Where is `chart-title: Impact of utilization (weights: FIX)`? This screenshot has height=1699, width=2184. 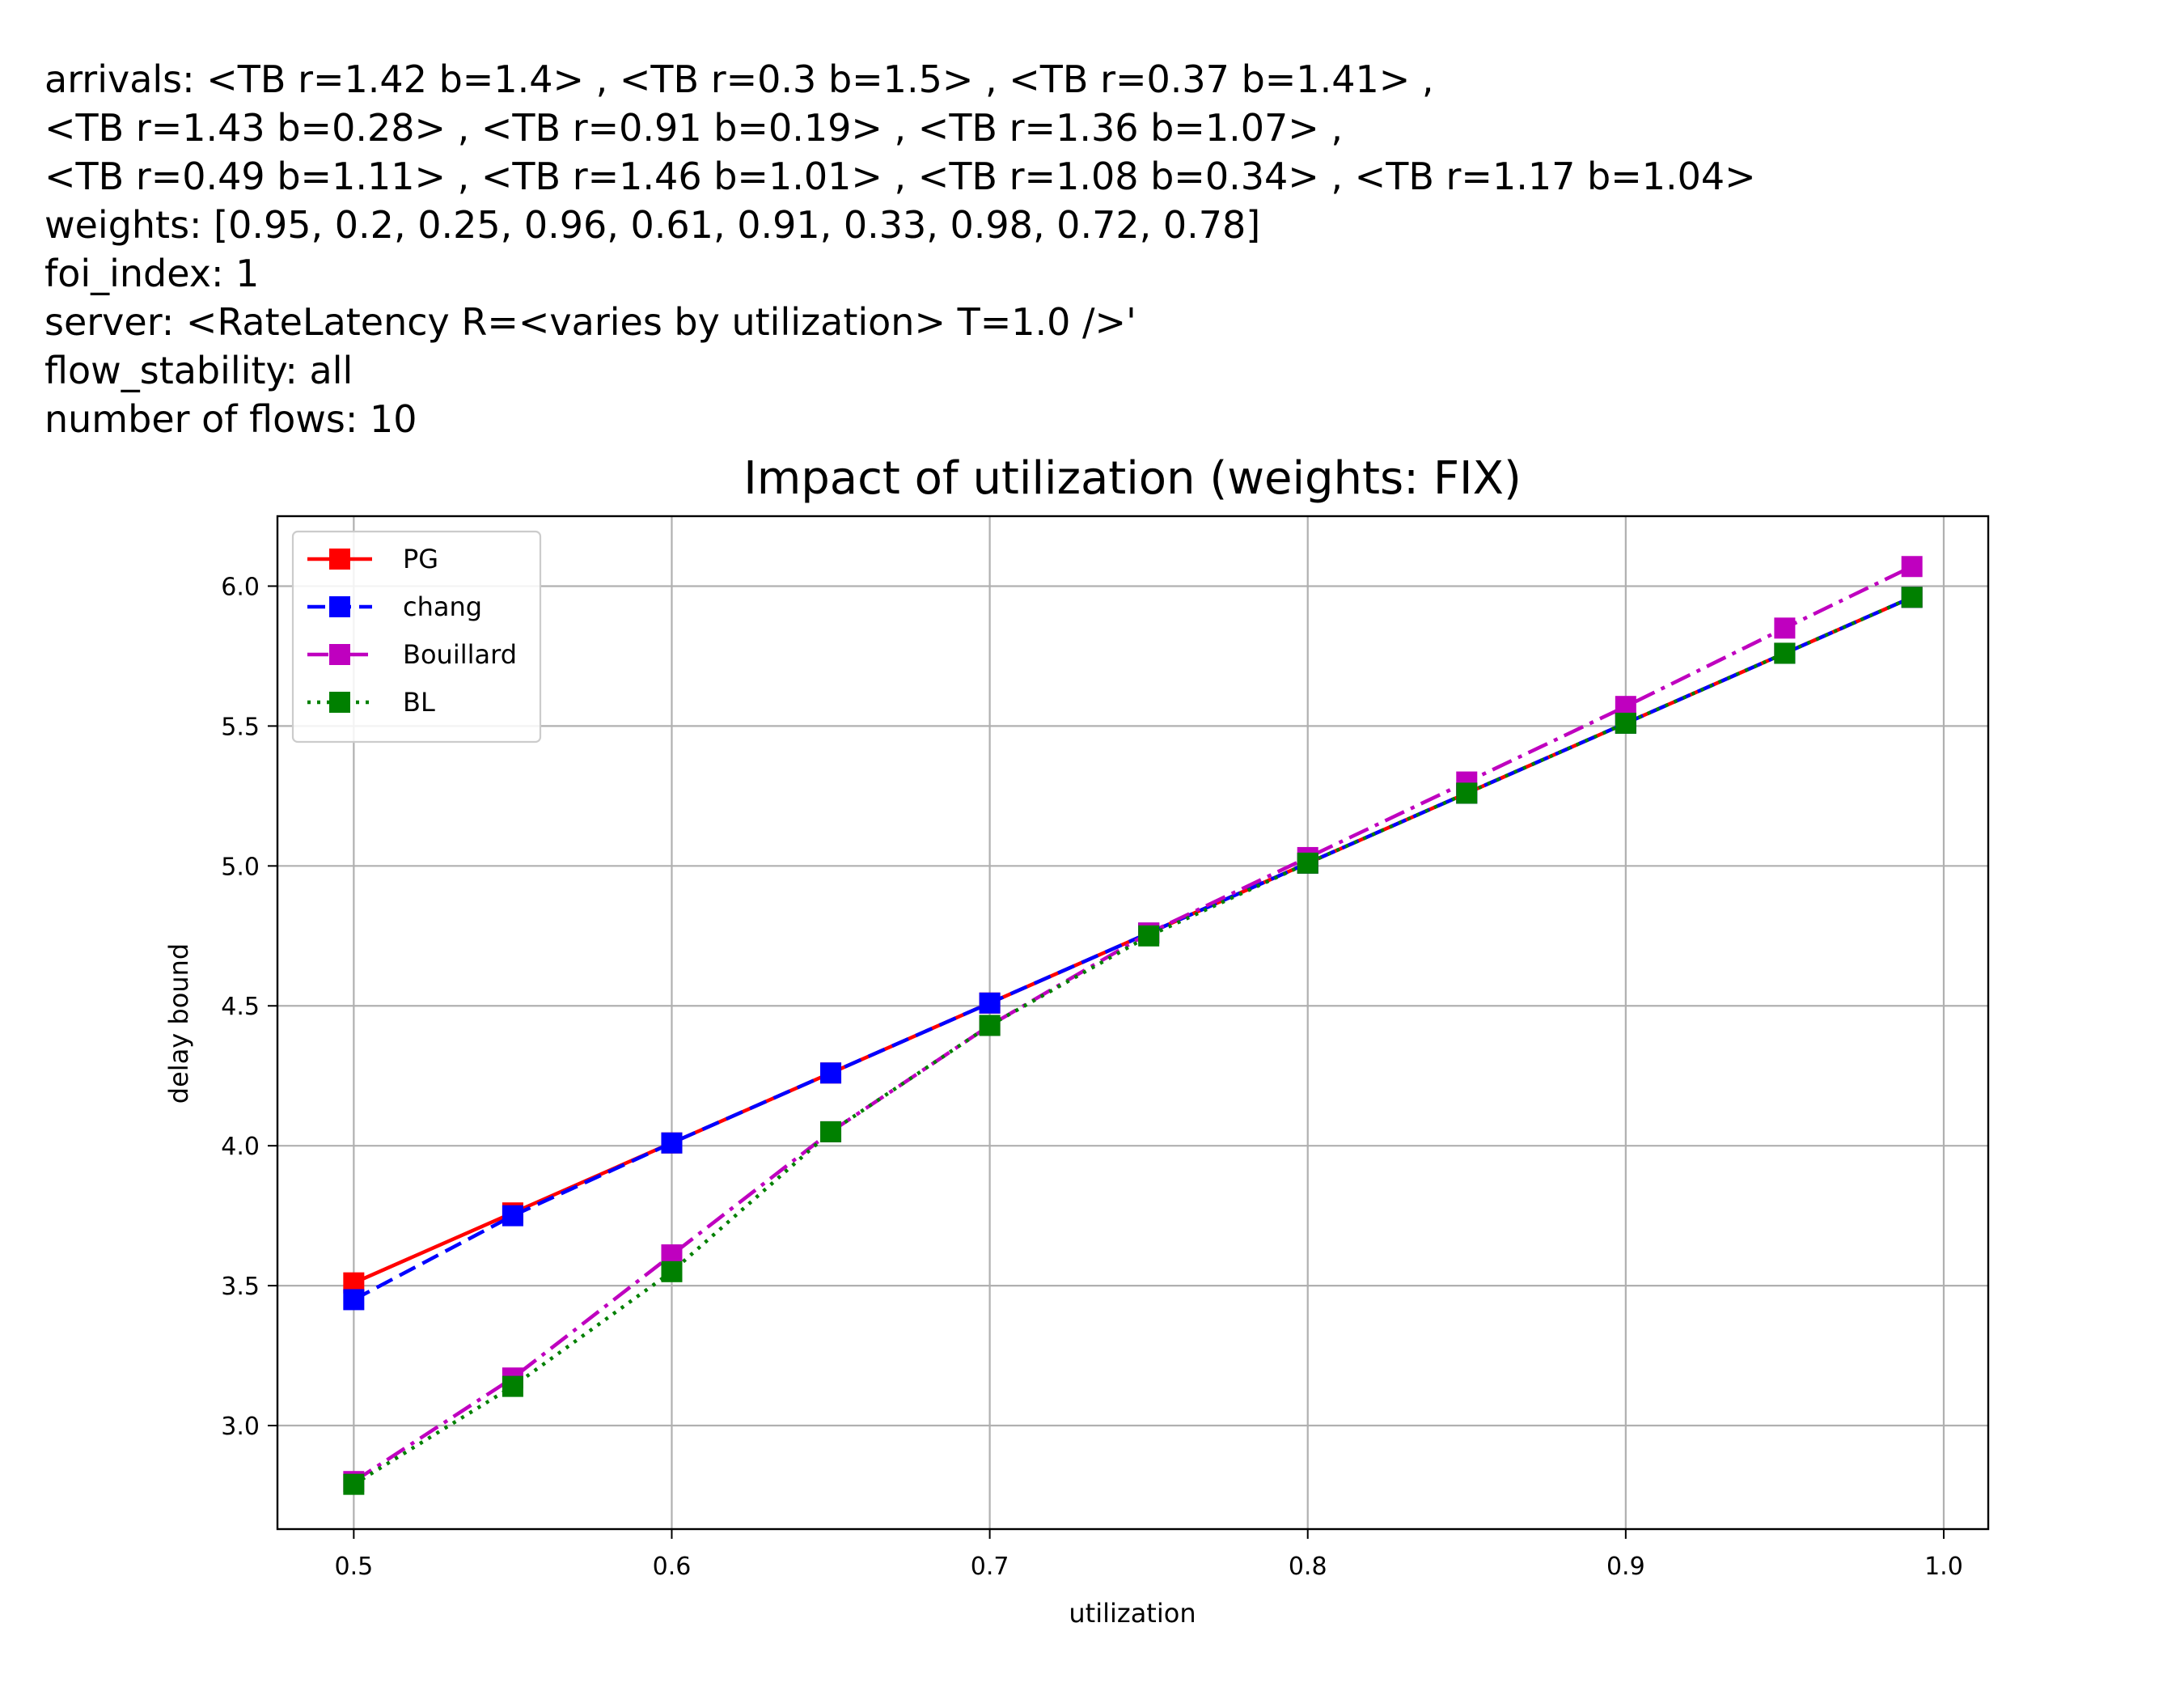
chart-title: Impact of utilization (weights: FIX) is located at coordinates (1132, 478).